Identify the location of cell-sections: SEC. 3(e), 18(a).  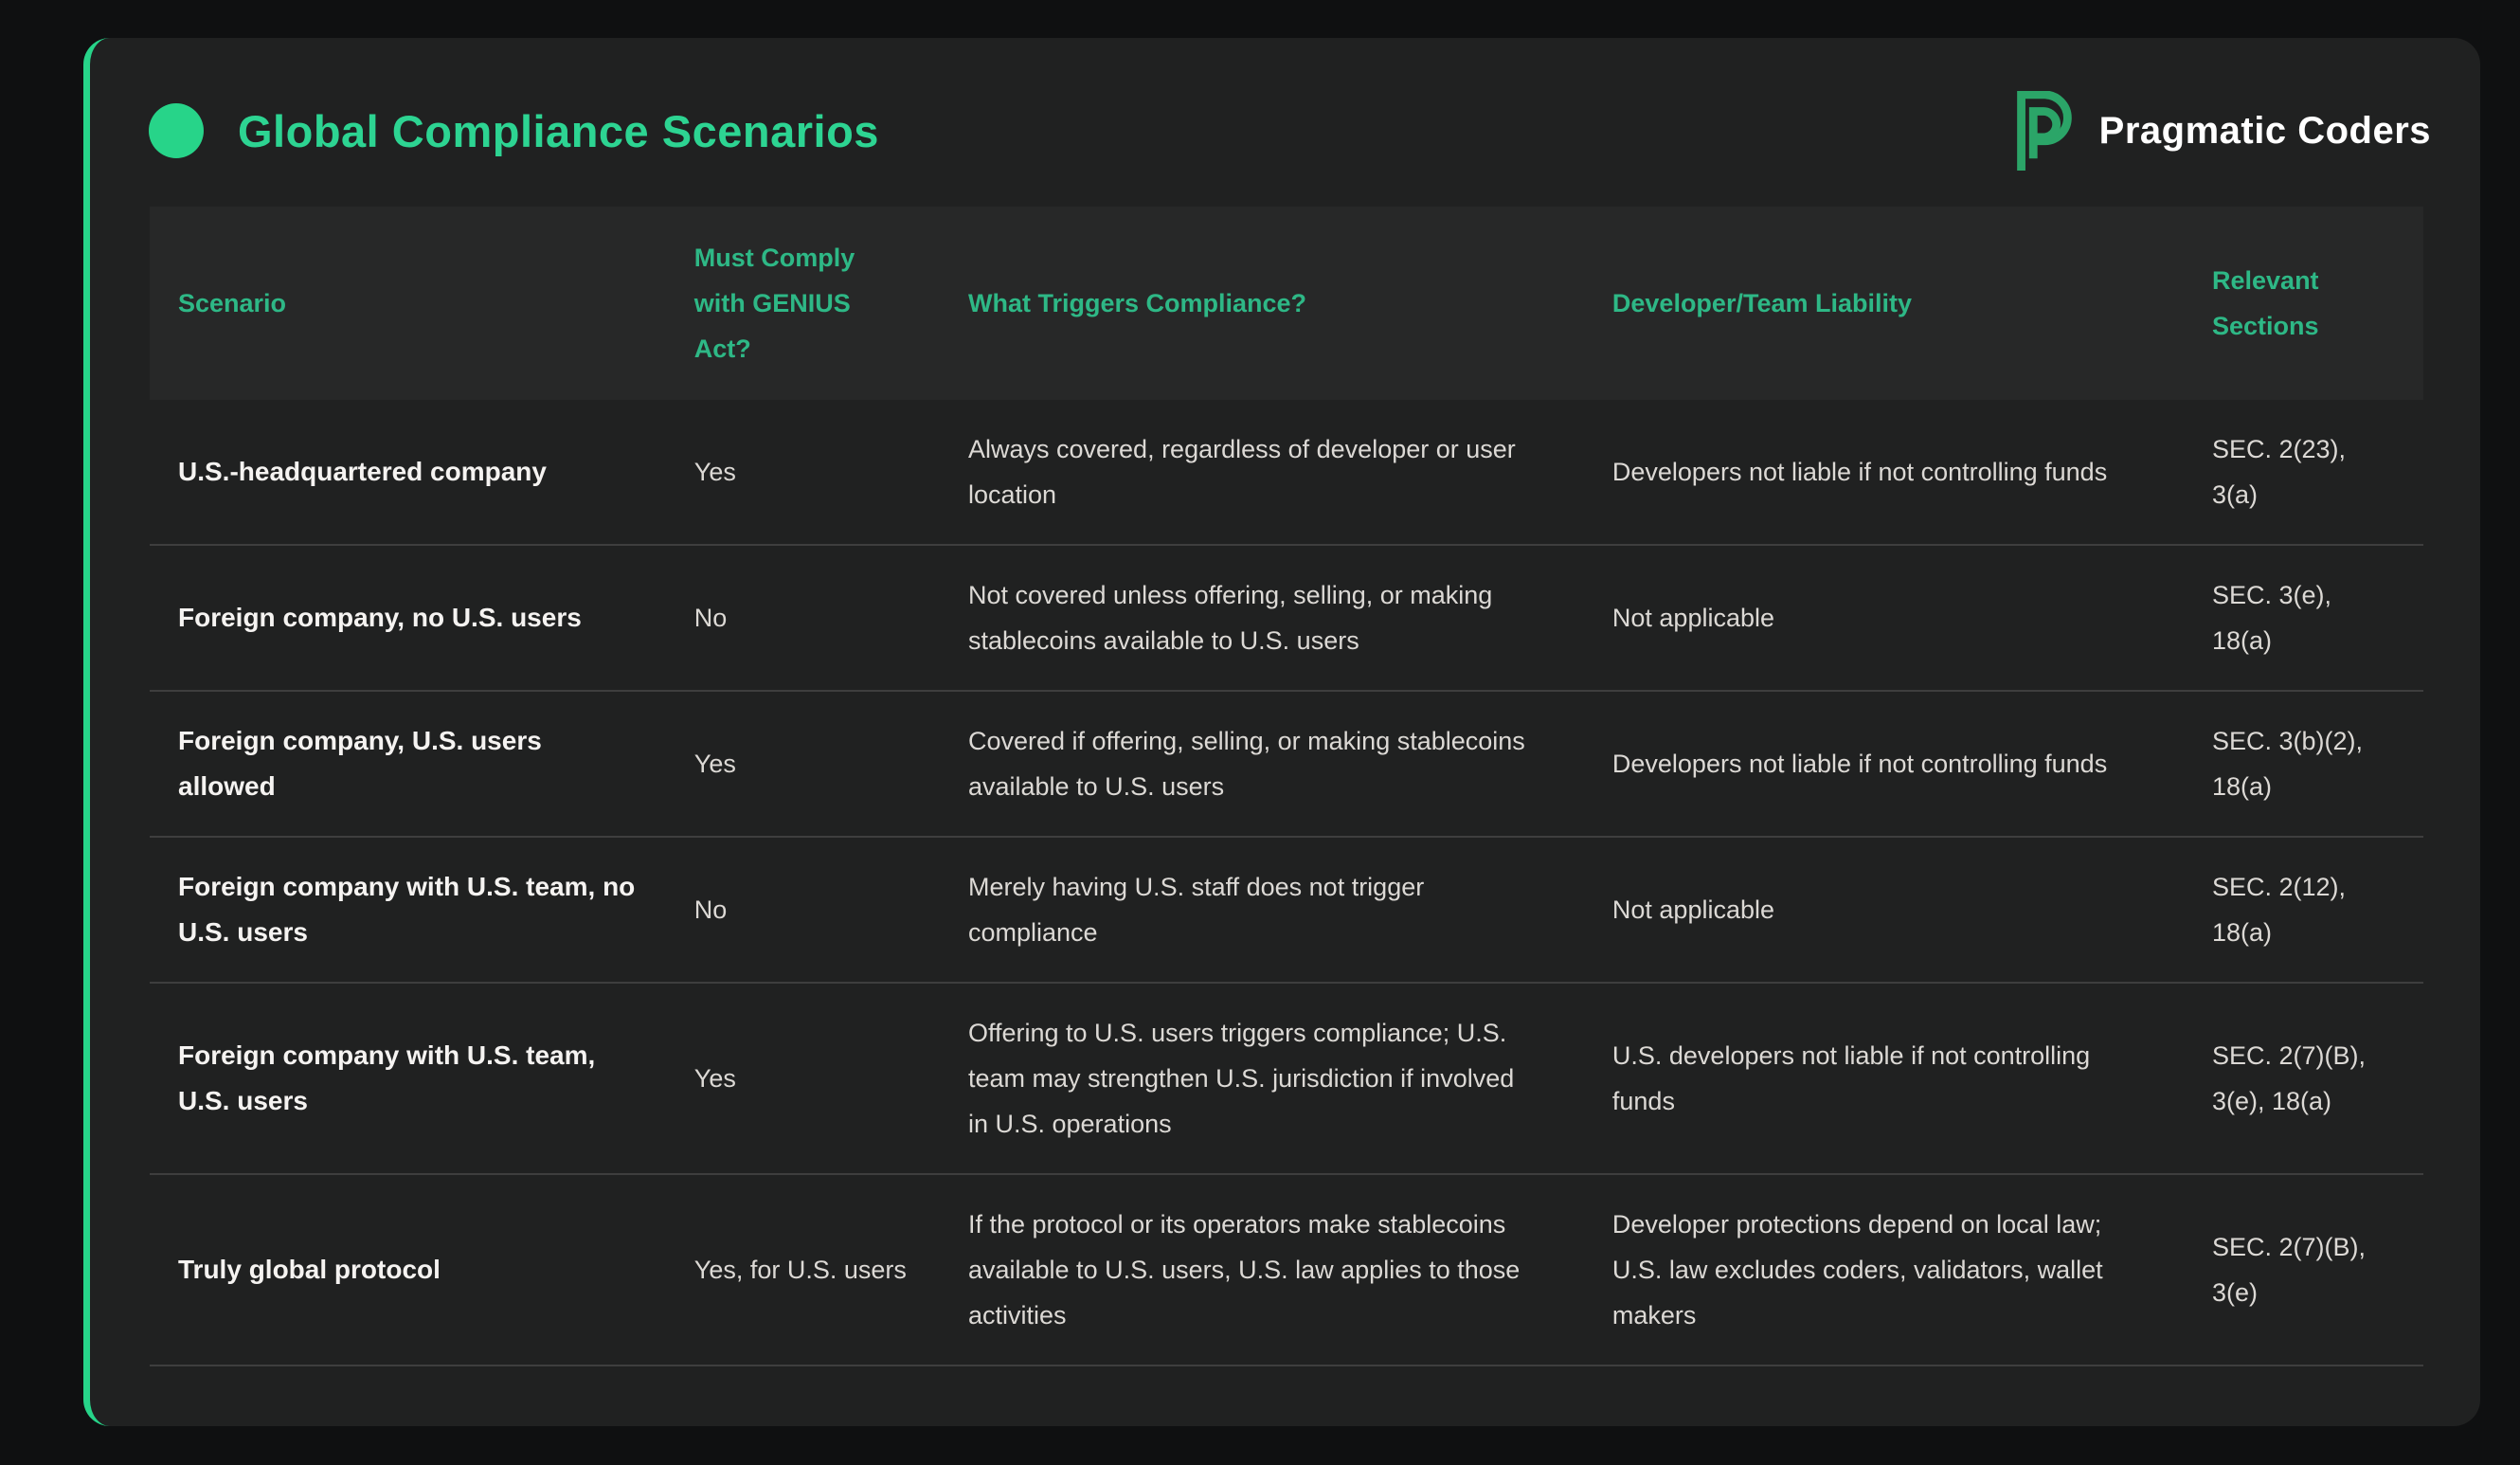
(2303, 618).